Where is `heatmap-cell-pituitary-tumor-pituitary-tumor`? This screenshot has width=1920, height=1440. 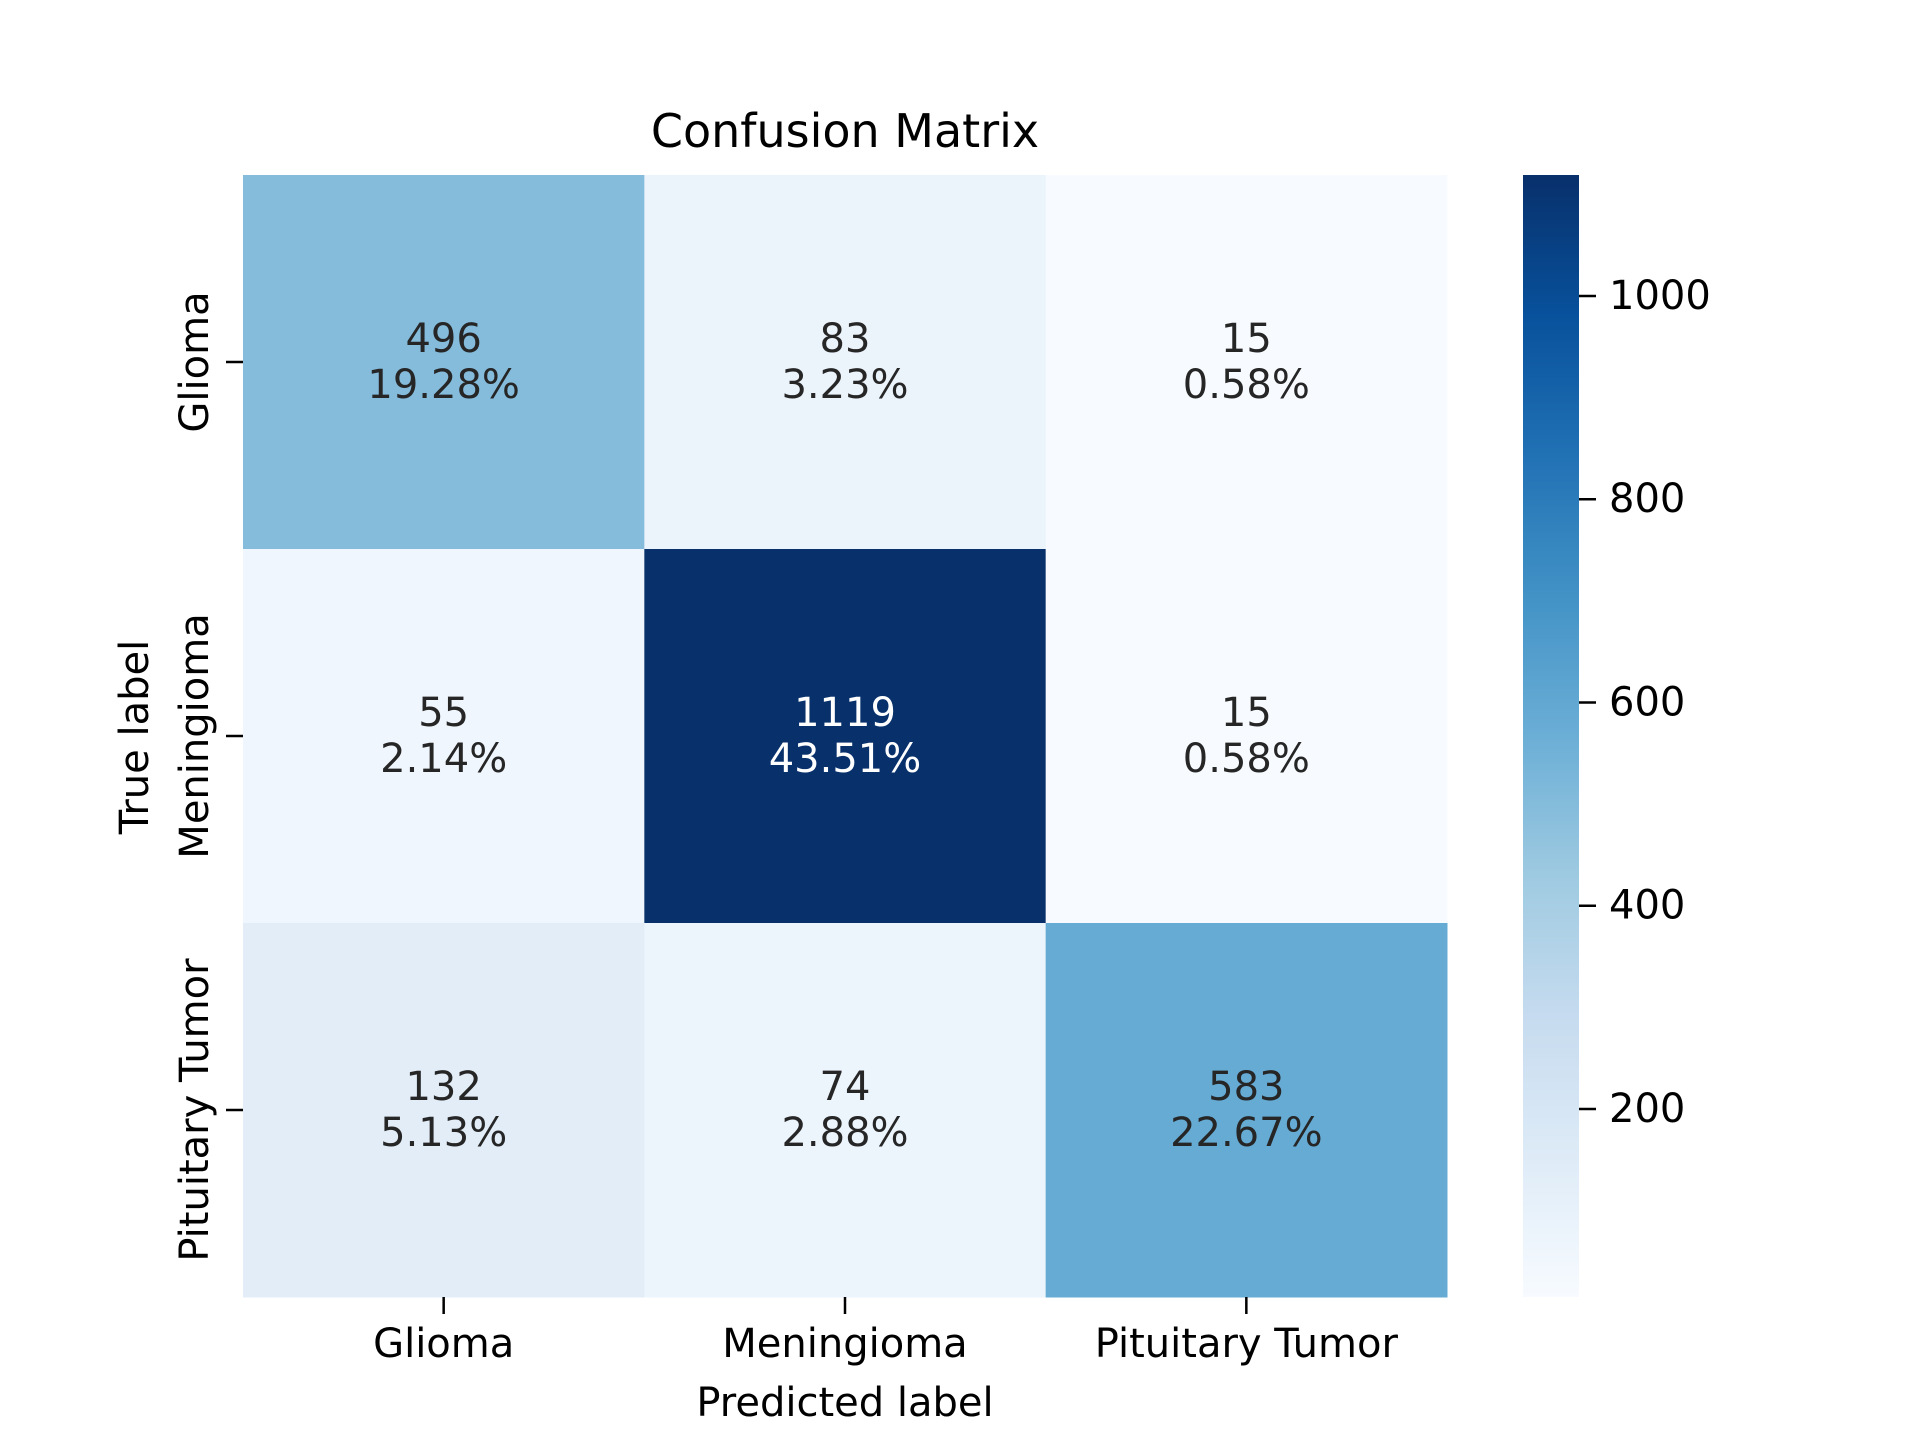
heatmap-cell-pituitary-tumor-pituitary-tumor is located at coordinates (1246, 1110).